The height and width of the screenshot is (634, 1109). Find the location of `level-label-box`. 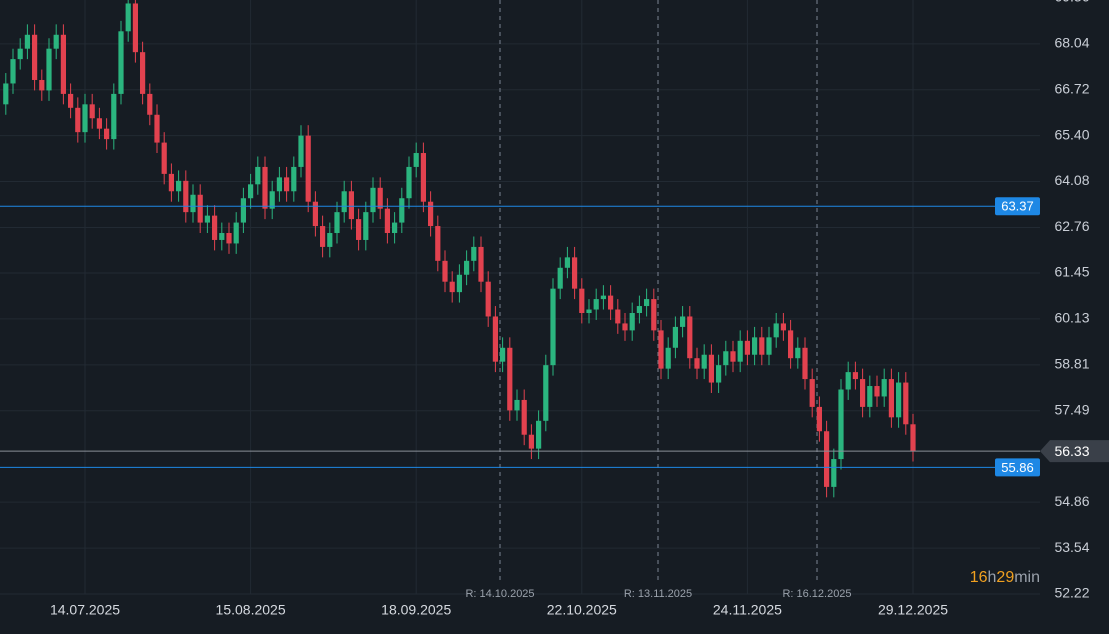

level-label-box is located at coordinates (1017, 467).